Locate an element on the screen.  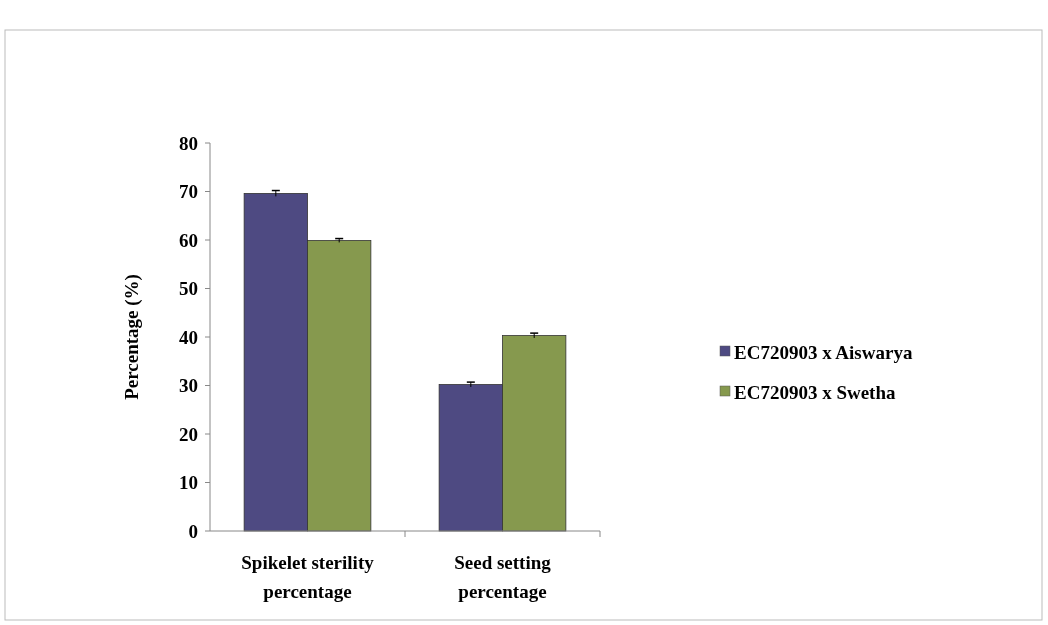
y-tick-label: 20 is located at coordinates (188, 434).